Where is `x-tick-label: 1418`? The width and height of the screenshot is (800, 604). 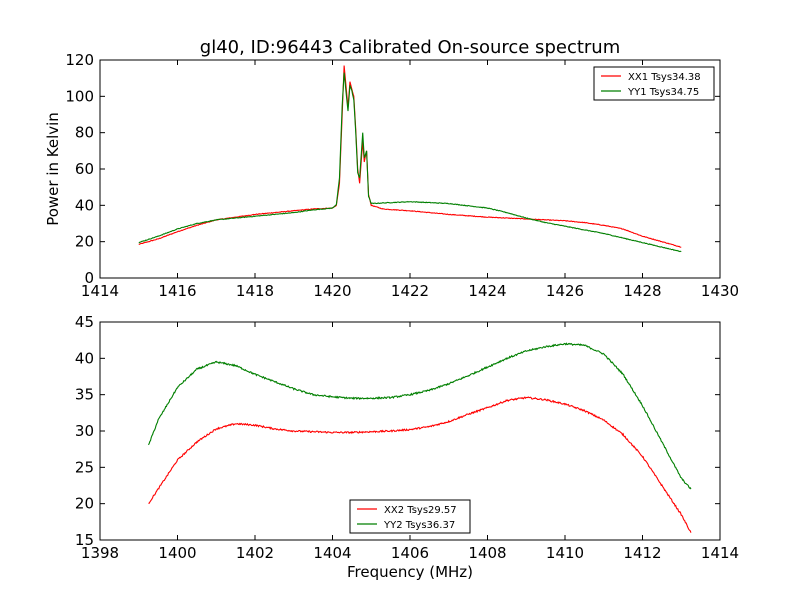
x-tick-label: 1418 is located at coordinates (255, 291).